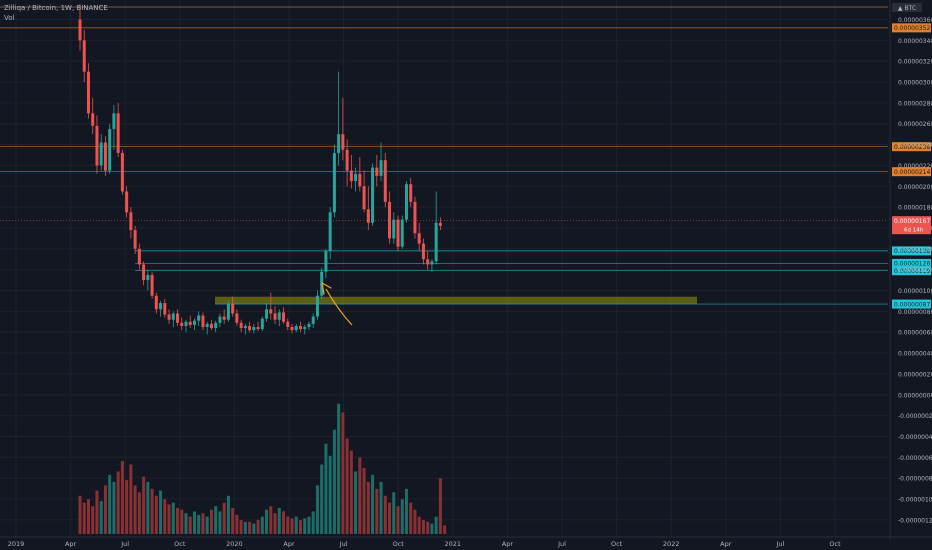  Describe the element at coordinates (915, 520) in the screenshot. I see `price-tick-label: -0.00000120` at that location.